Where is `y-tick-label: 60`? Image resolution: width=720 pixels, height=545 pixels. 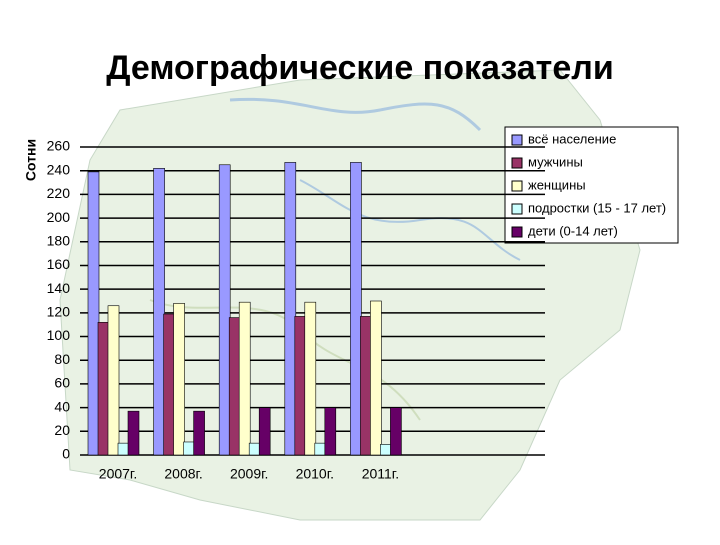
y-tick-label: 60 is located at coordinates (62, 383).